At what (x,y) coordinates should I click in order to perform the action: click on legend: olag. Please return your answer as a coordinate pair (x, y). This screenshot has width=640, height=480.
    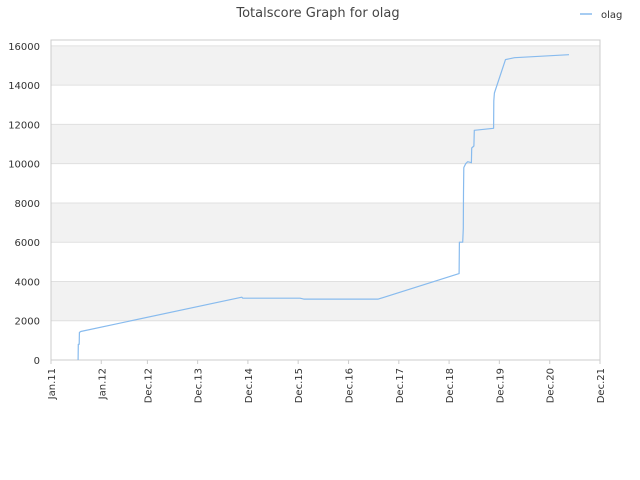
    Looking at the image, I should click on (601, 15).